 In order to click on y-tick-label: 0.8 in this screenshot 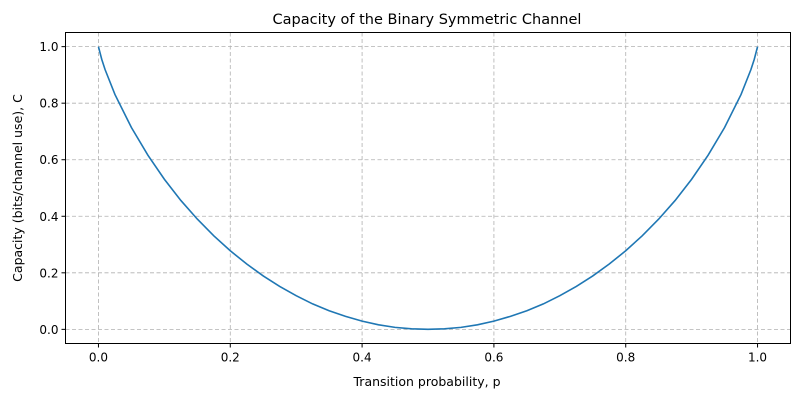, I will do `click(48, 104)`.